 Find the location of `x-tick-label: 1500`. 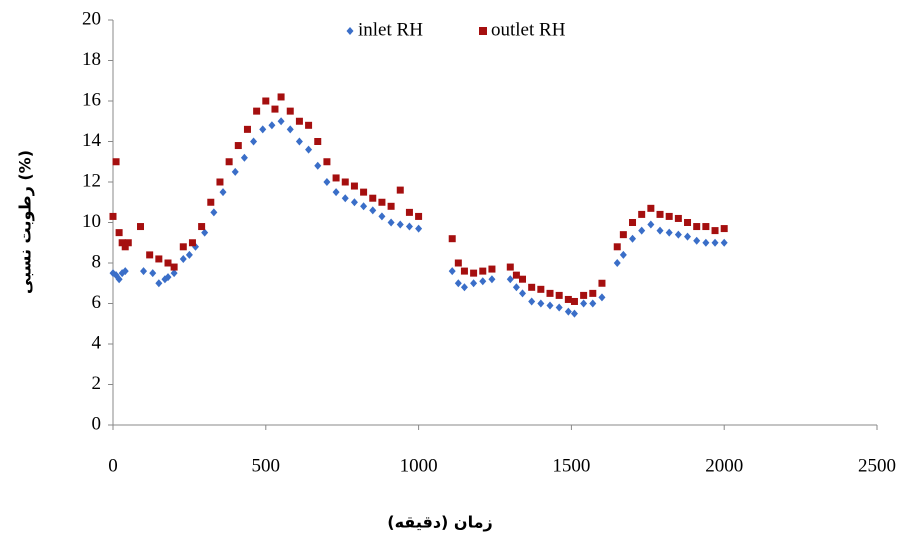

x-tick-label: 1500 is located at coordinates (571, 465).